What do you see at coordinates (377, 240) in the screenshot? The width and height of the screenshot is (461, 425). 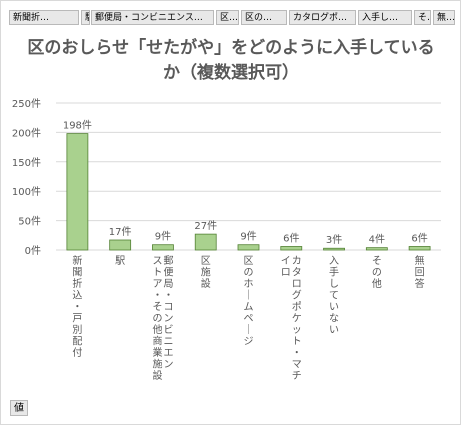 I see `data-label: 4件` at bounding box center [377, 240].